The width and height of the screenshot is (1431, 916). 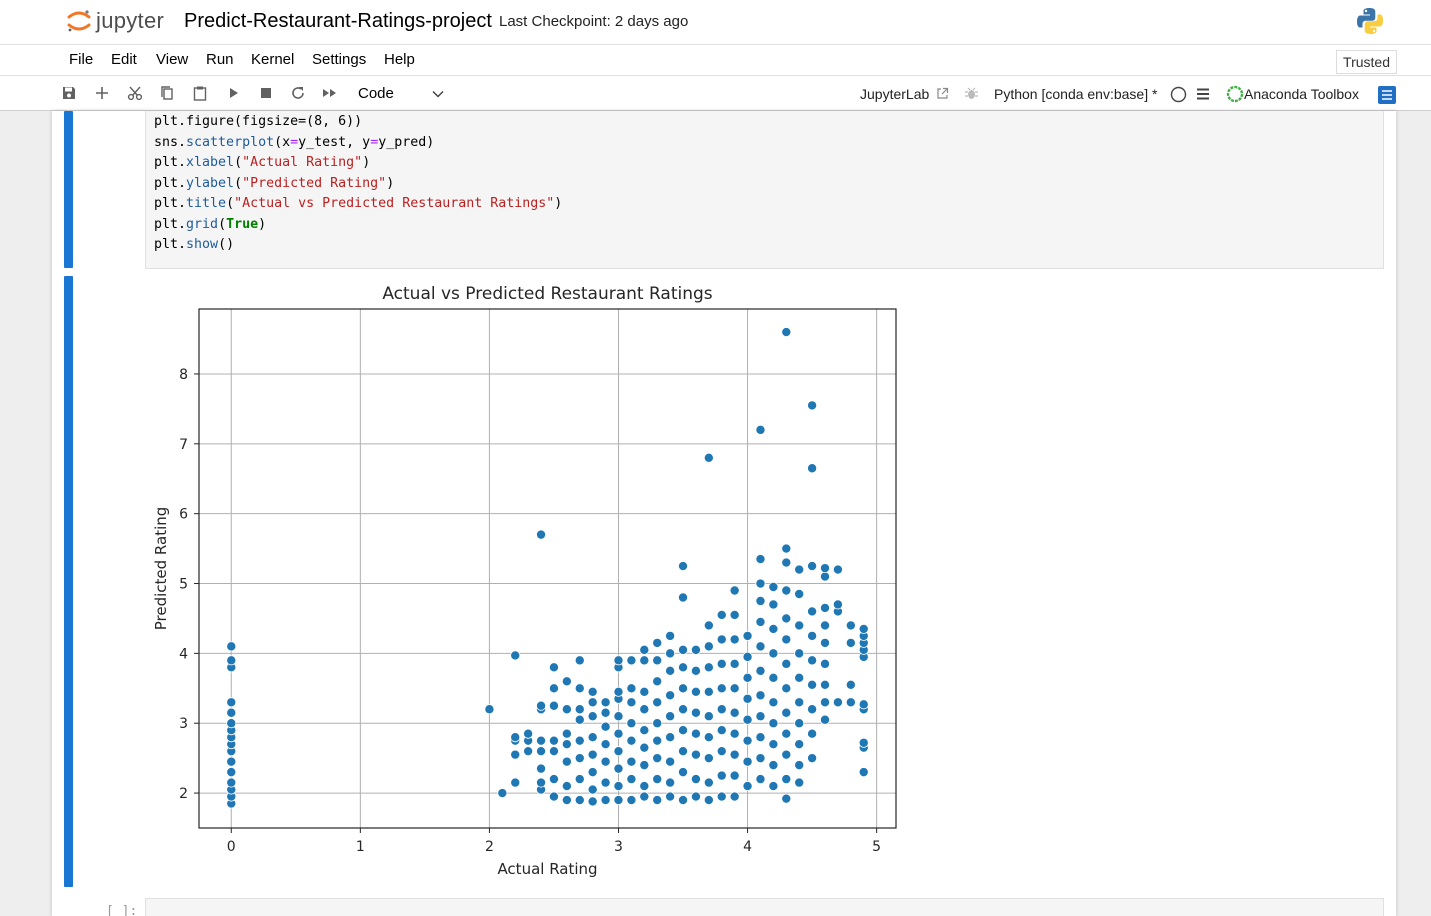 I want to click on next-cell-prompt: [ ]:, so click(x=122, y=910).